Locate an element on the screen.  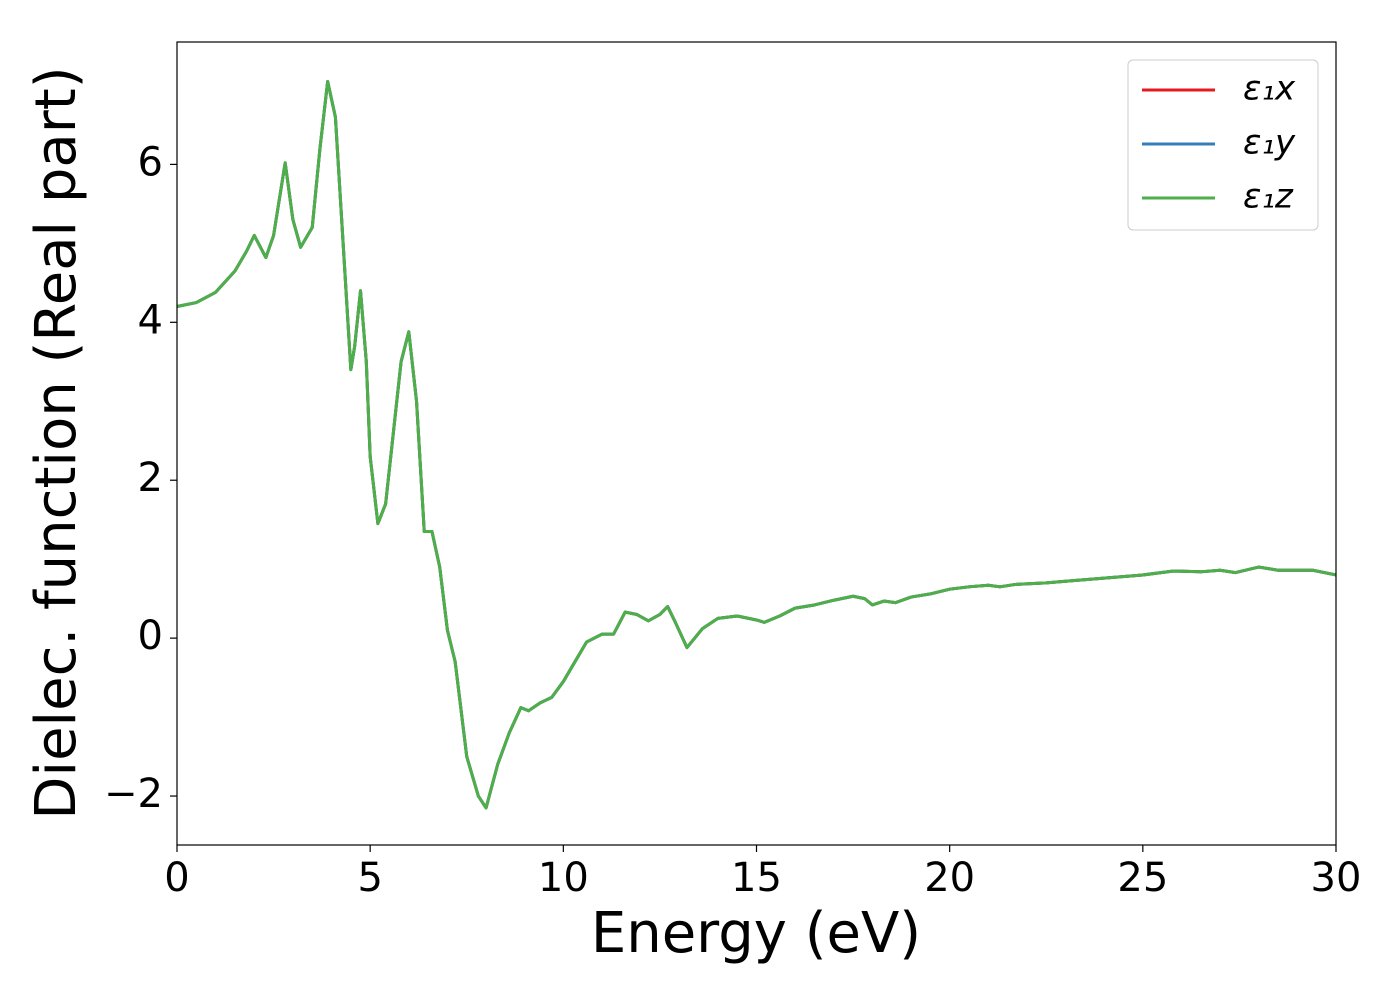
x-tick-label: 20 is located at coordinates (949, 878).